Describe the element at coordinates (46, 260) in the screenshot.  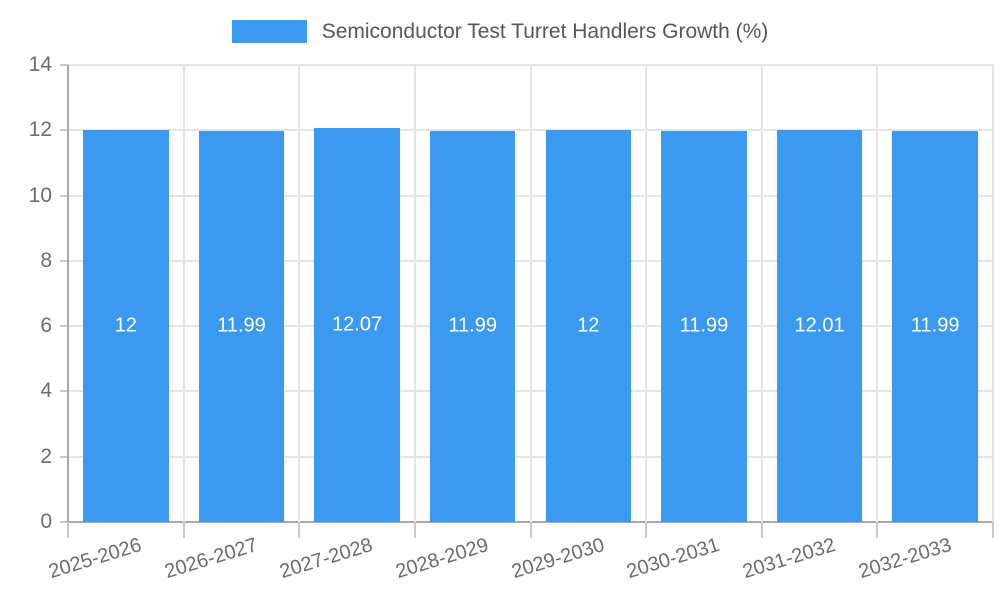
I see `y-tick-label: 8` at that location.